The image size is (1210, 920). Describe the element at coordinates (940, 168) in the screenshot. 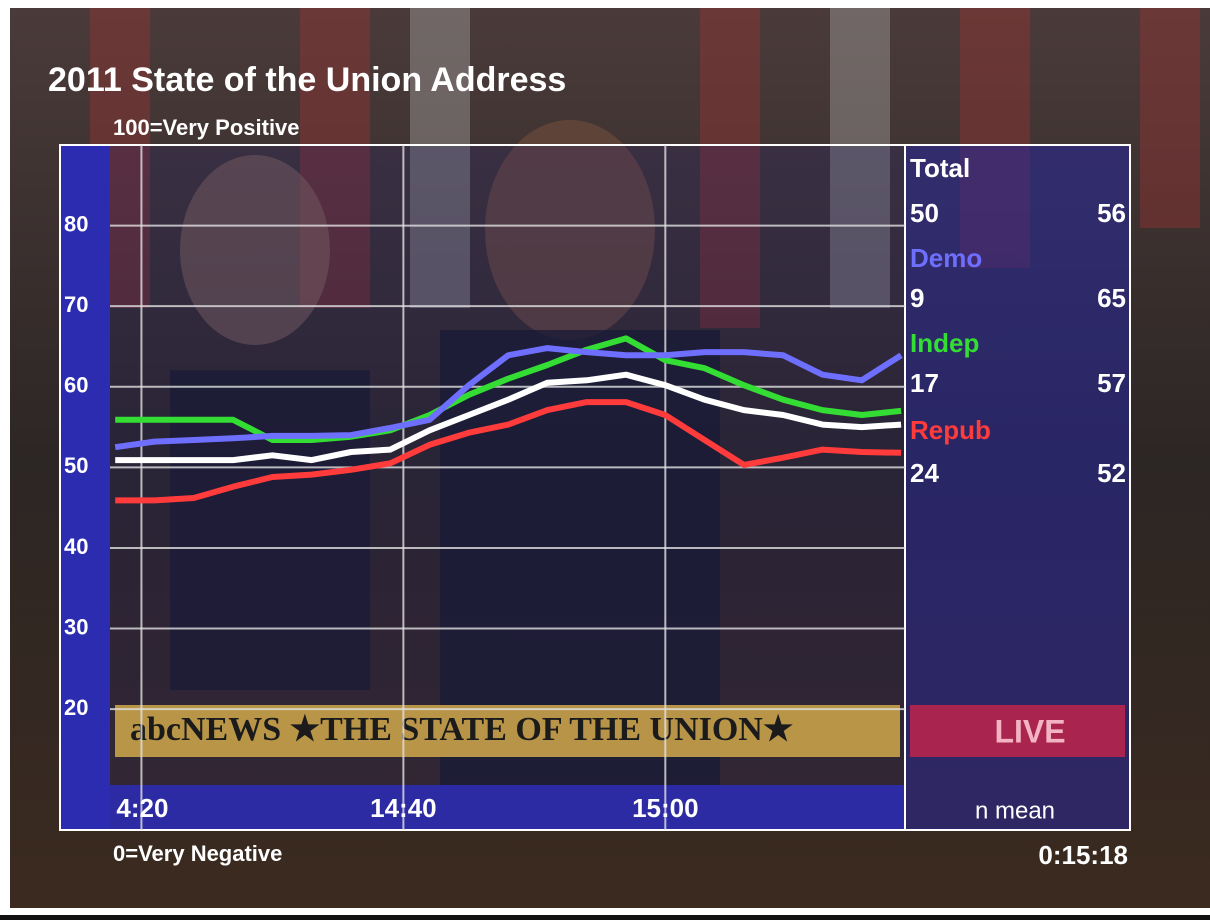

I see `legend-name: Total` at that location.